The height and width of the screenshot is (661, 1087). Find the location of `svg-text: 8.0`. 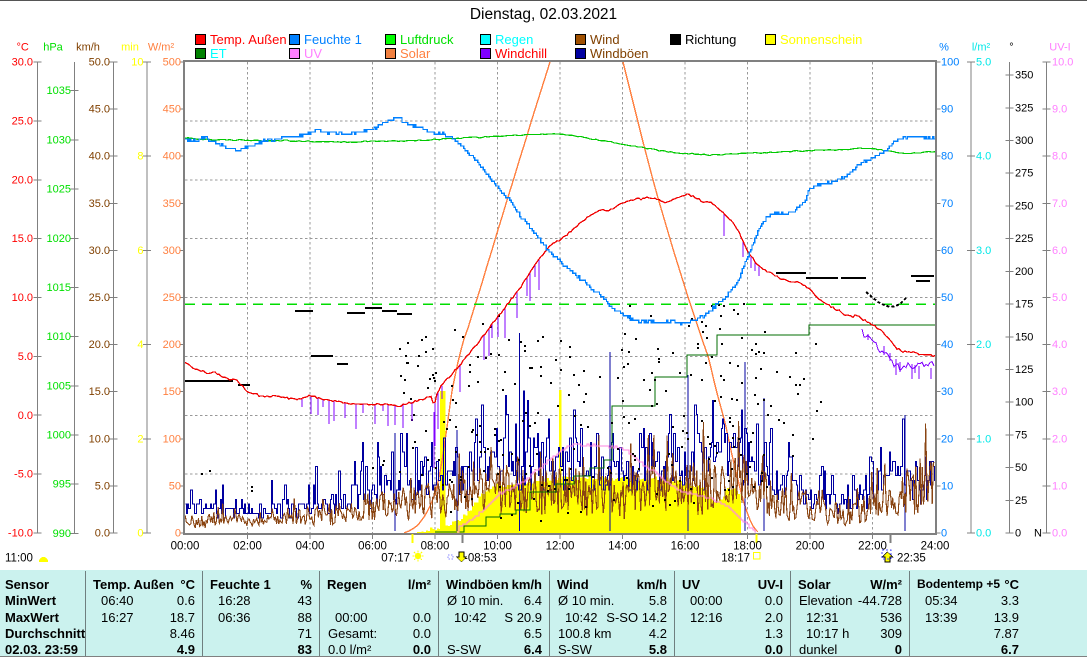

svg-text: 8.0 is located at coordinates (1059, 157).